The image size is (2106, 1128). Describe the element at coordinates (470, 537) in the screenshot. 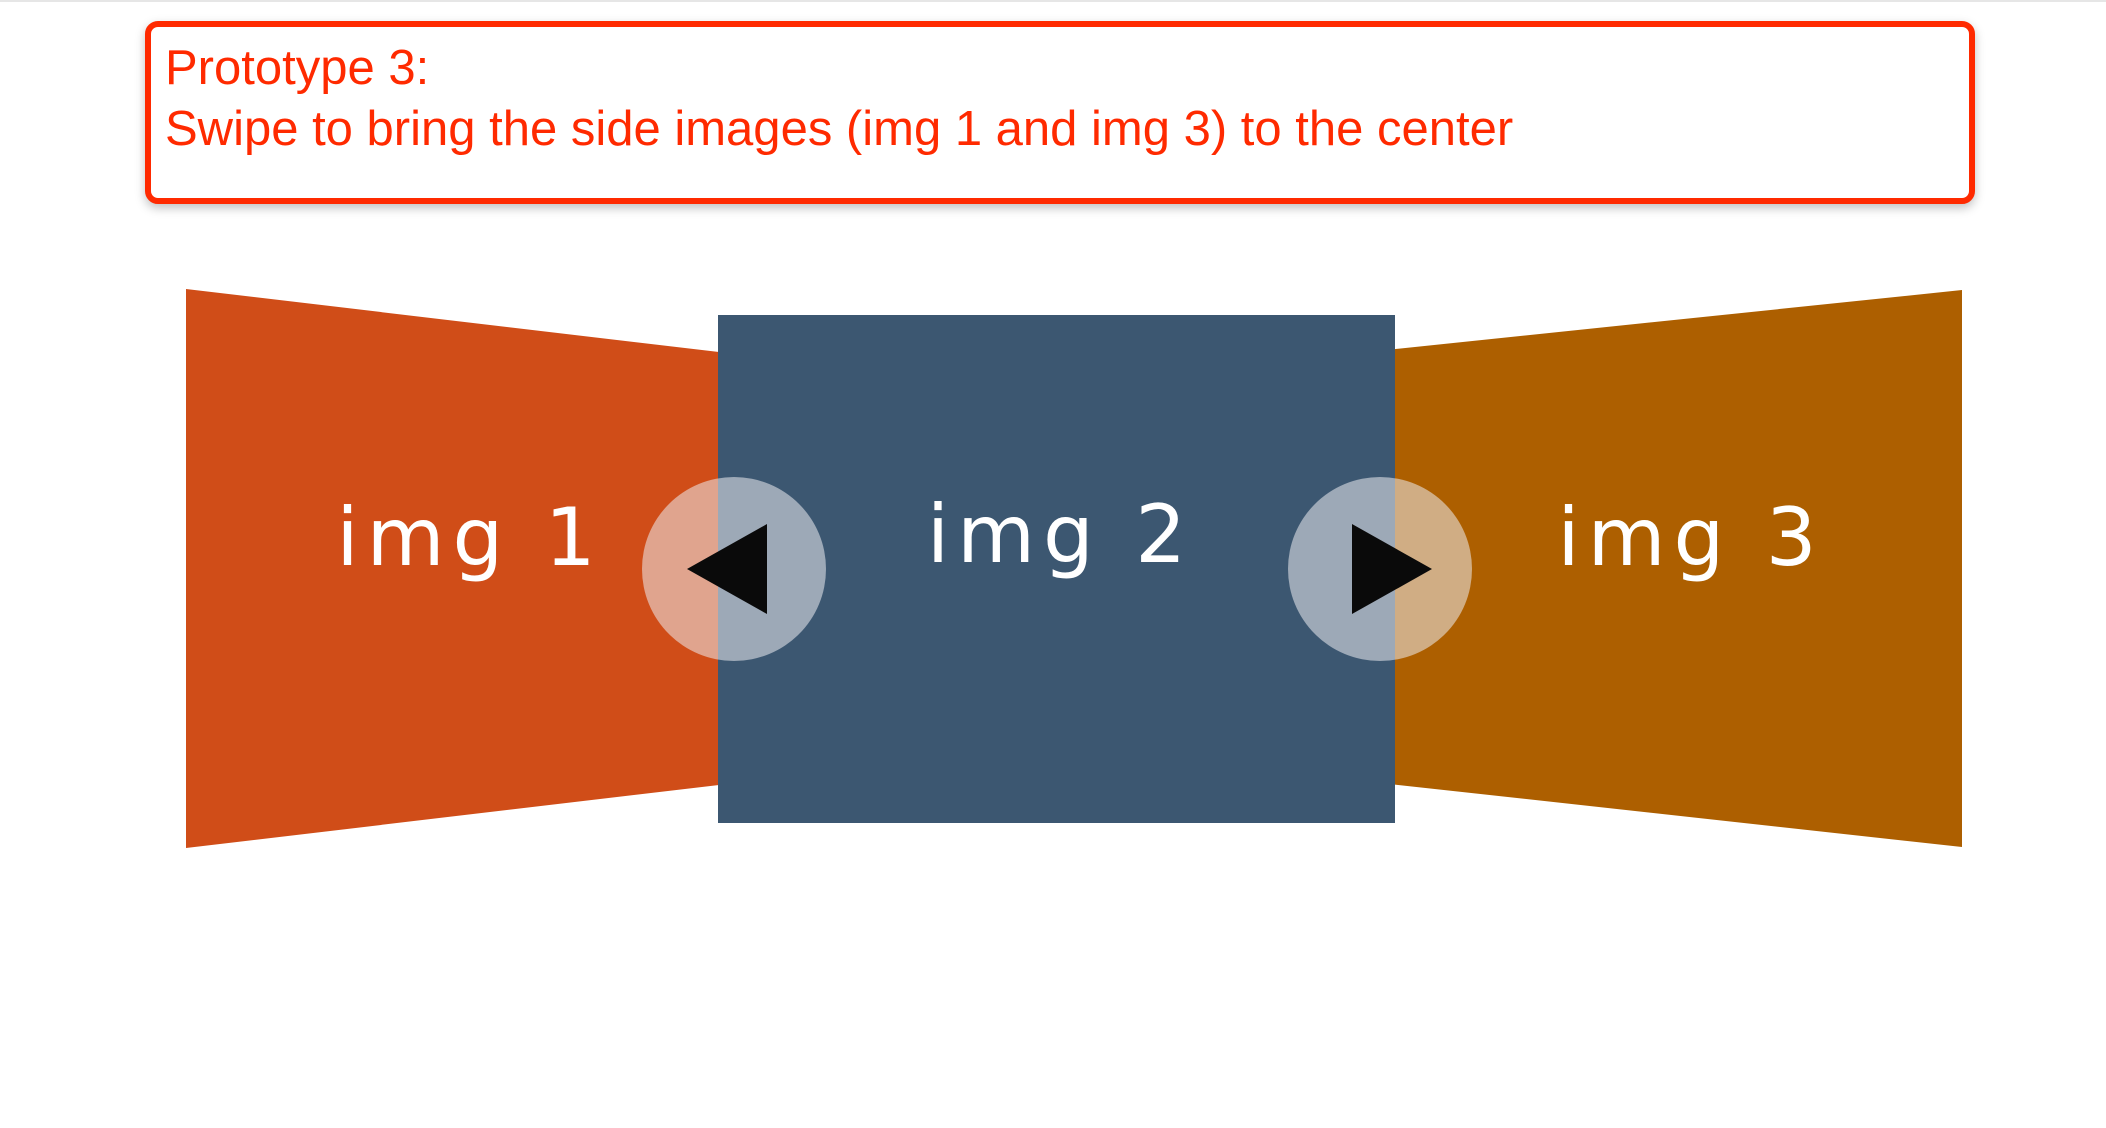

I see `slide-label: img 1` at that location.